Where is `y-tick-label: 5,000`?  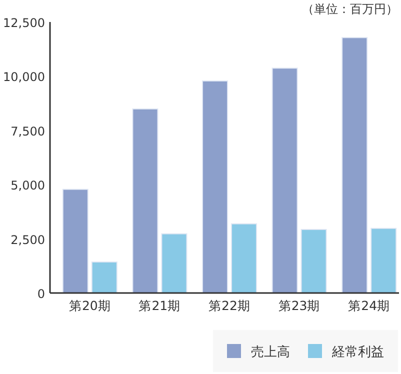 y-tick-label: 5,000 is located at coordinates (27, 185).